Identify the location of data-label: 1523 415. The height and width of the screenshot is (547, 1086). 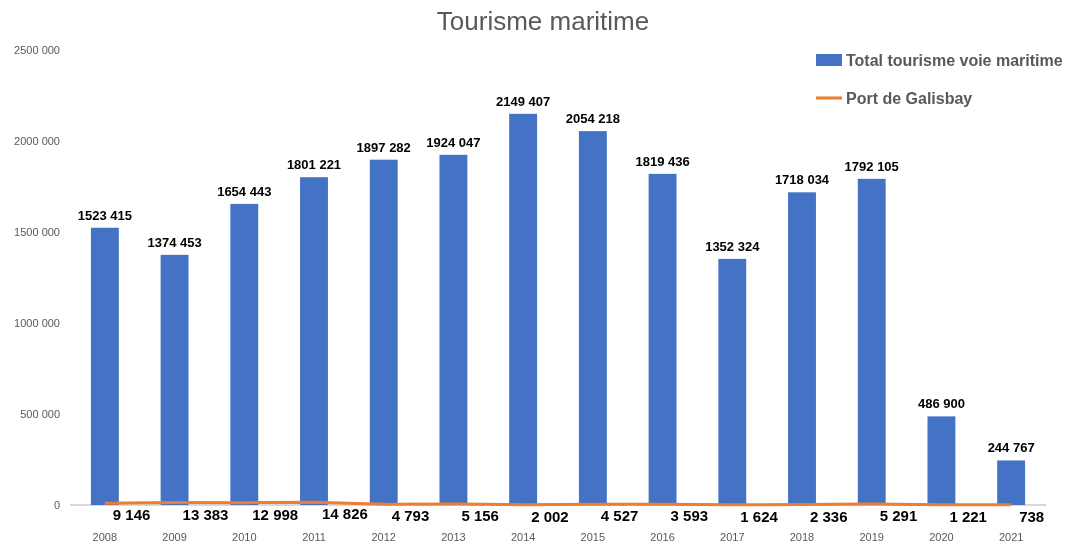
(104, 215).